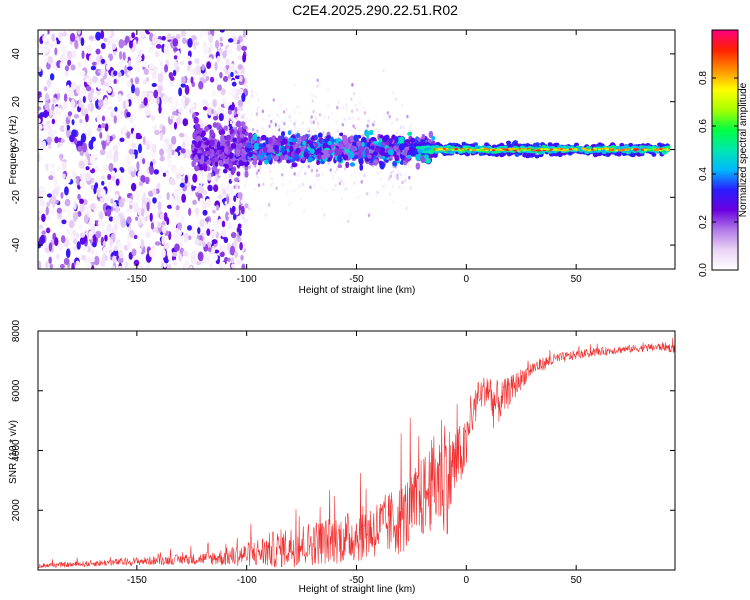 The width and height of the screenshot is (750, 600). I want to click on snr-x-tick-label: -100, so click(247, 580).